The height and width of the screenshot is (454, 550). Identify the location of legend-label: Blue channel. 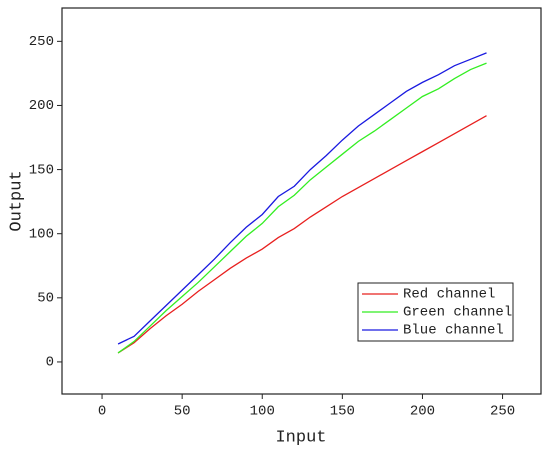
(453, 331).